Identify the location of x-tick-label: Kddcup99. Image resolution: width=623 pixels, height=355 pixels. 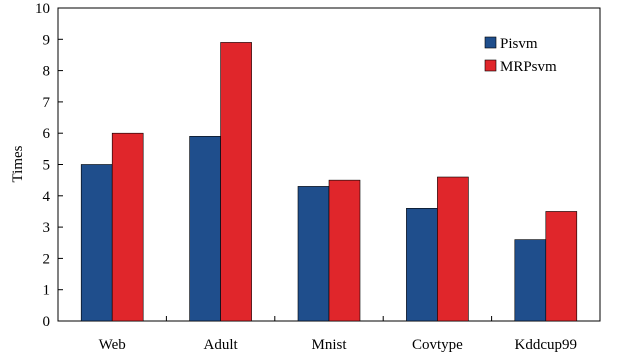
(546, 345).